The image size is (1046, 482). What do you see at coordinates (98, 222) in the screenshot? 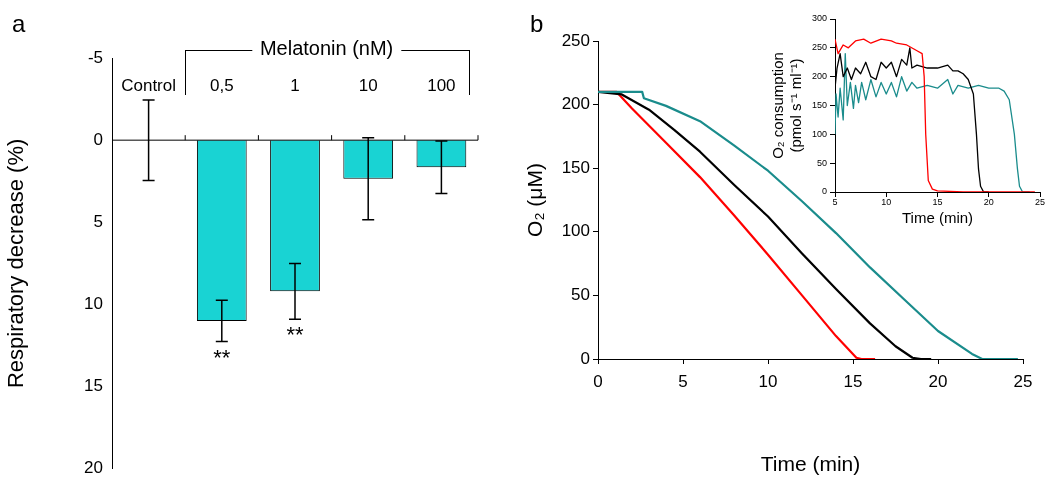
I see `y-tick-label: 5` at bounding box center [98, 222].